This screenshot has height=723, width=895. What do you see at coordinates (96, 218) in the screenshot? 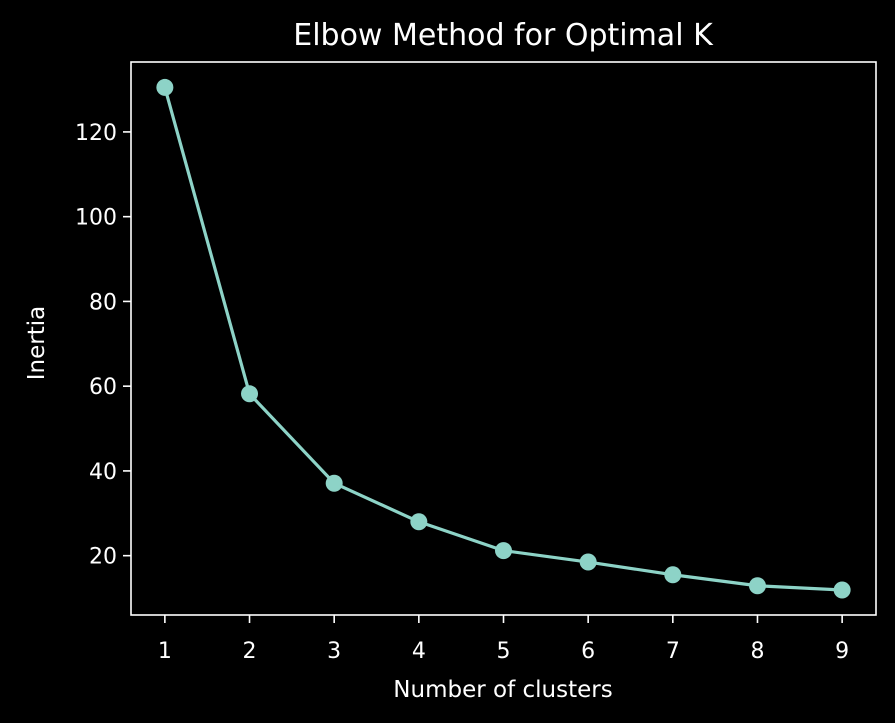
I see `y-tick-label: 100` at bounding box center [96, 218].